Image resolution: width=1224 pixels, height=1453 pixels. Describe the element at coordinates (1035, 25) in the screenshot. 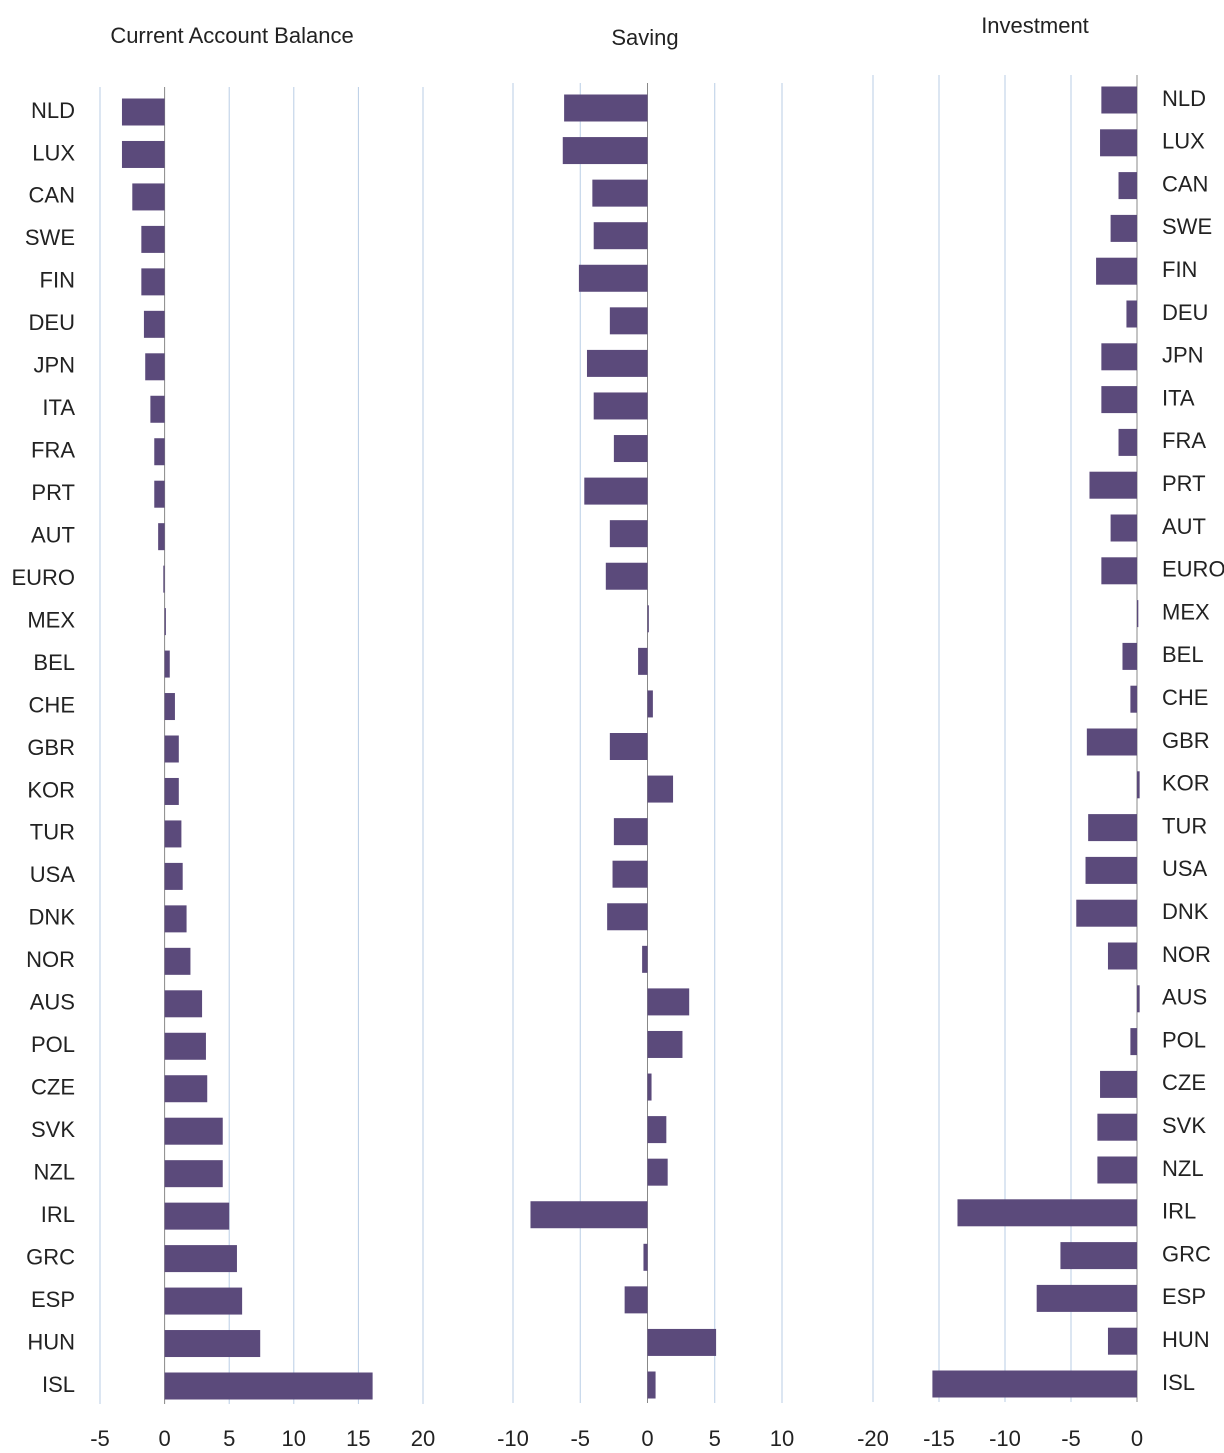

I see `chart-title: Investment` at that location.